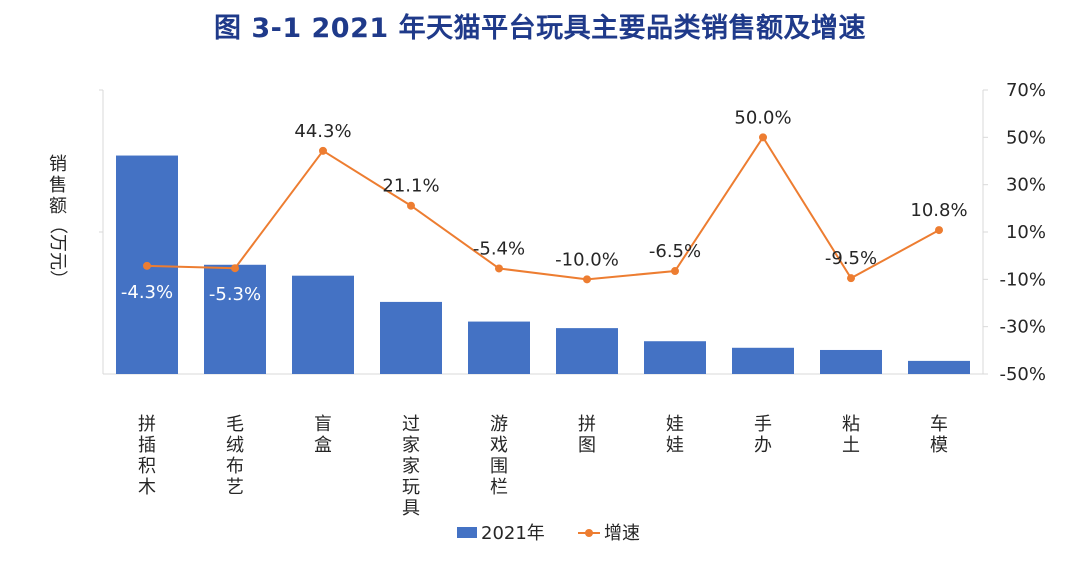  I want to click on growth-data-label: -5.4%, so click(499, 248).